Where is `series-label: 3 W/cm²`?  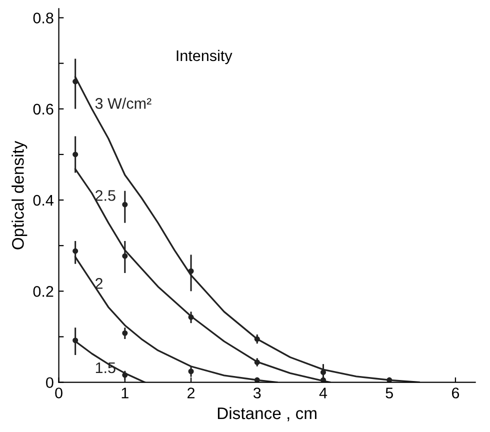
series-label: 3 W/cm² is located at coordinates (123, 103).